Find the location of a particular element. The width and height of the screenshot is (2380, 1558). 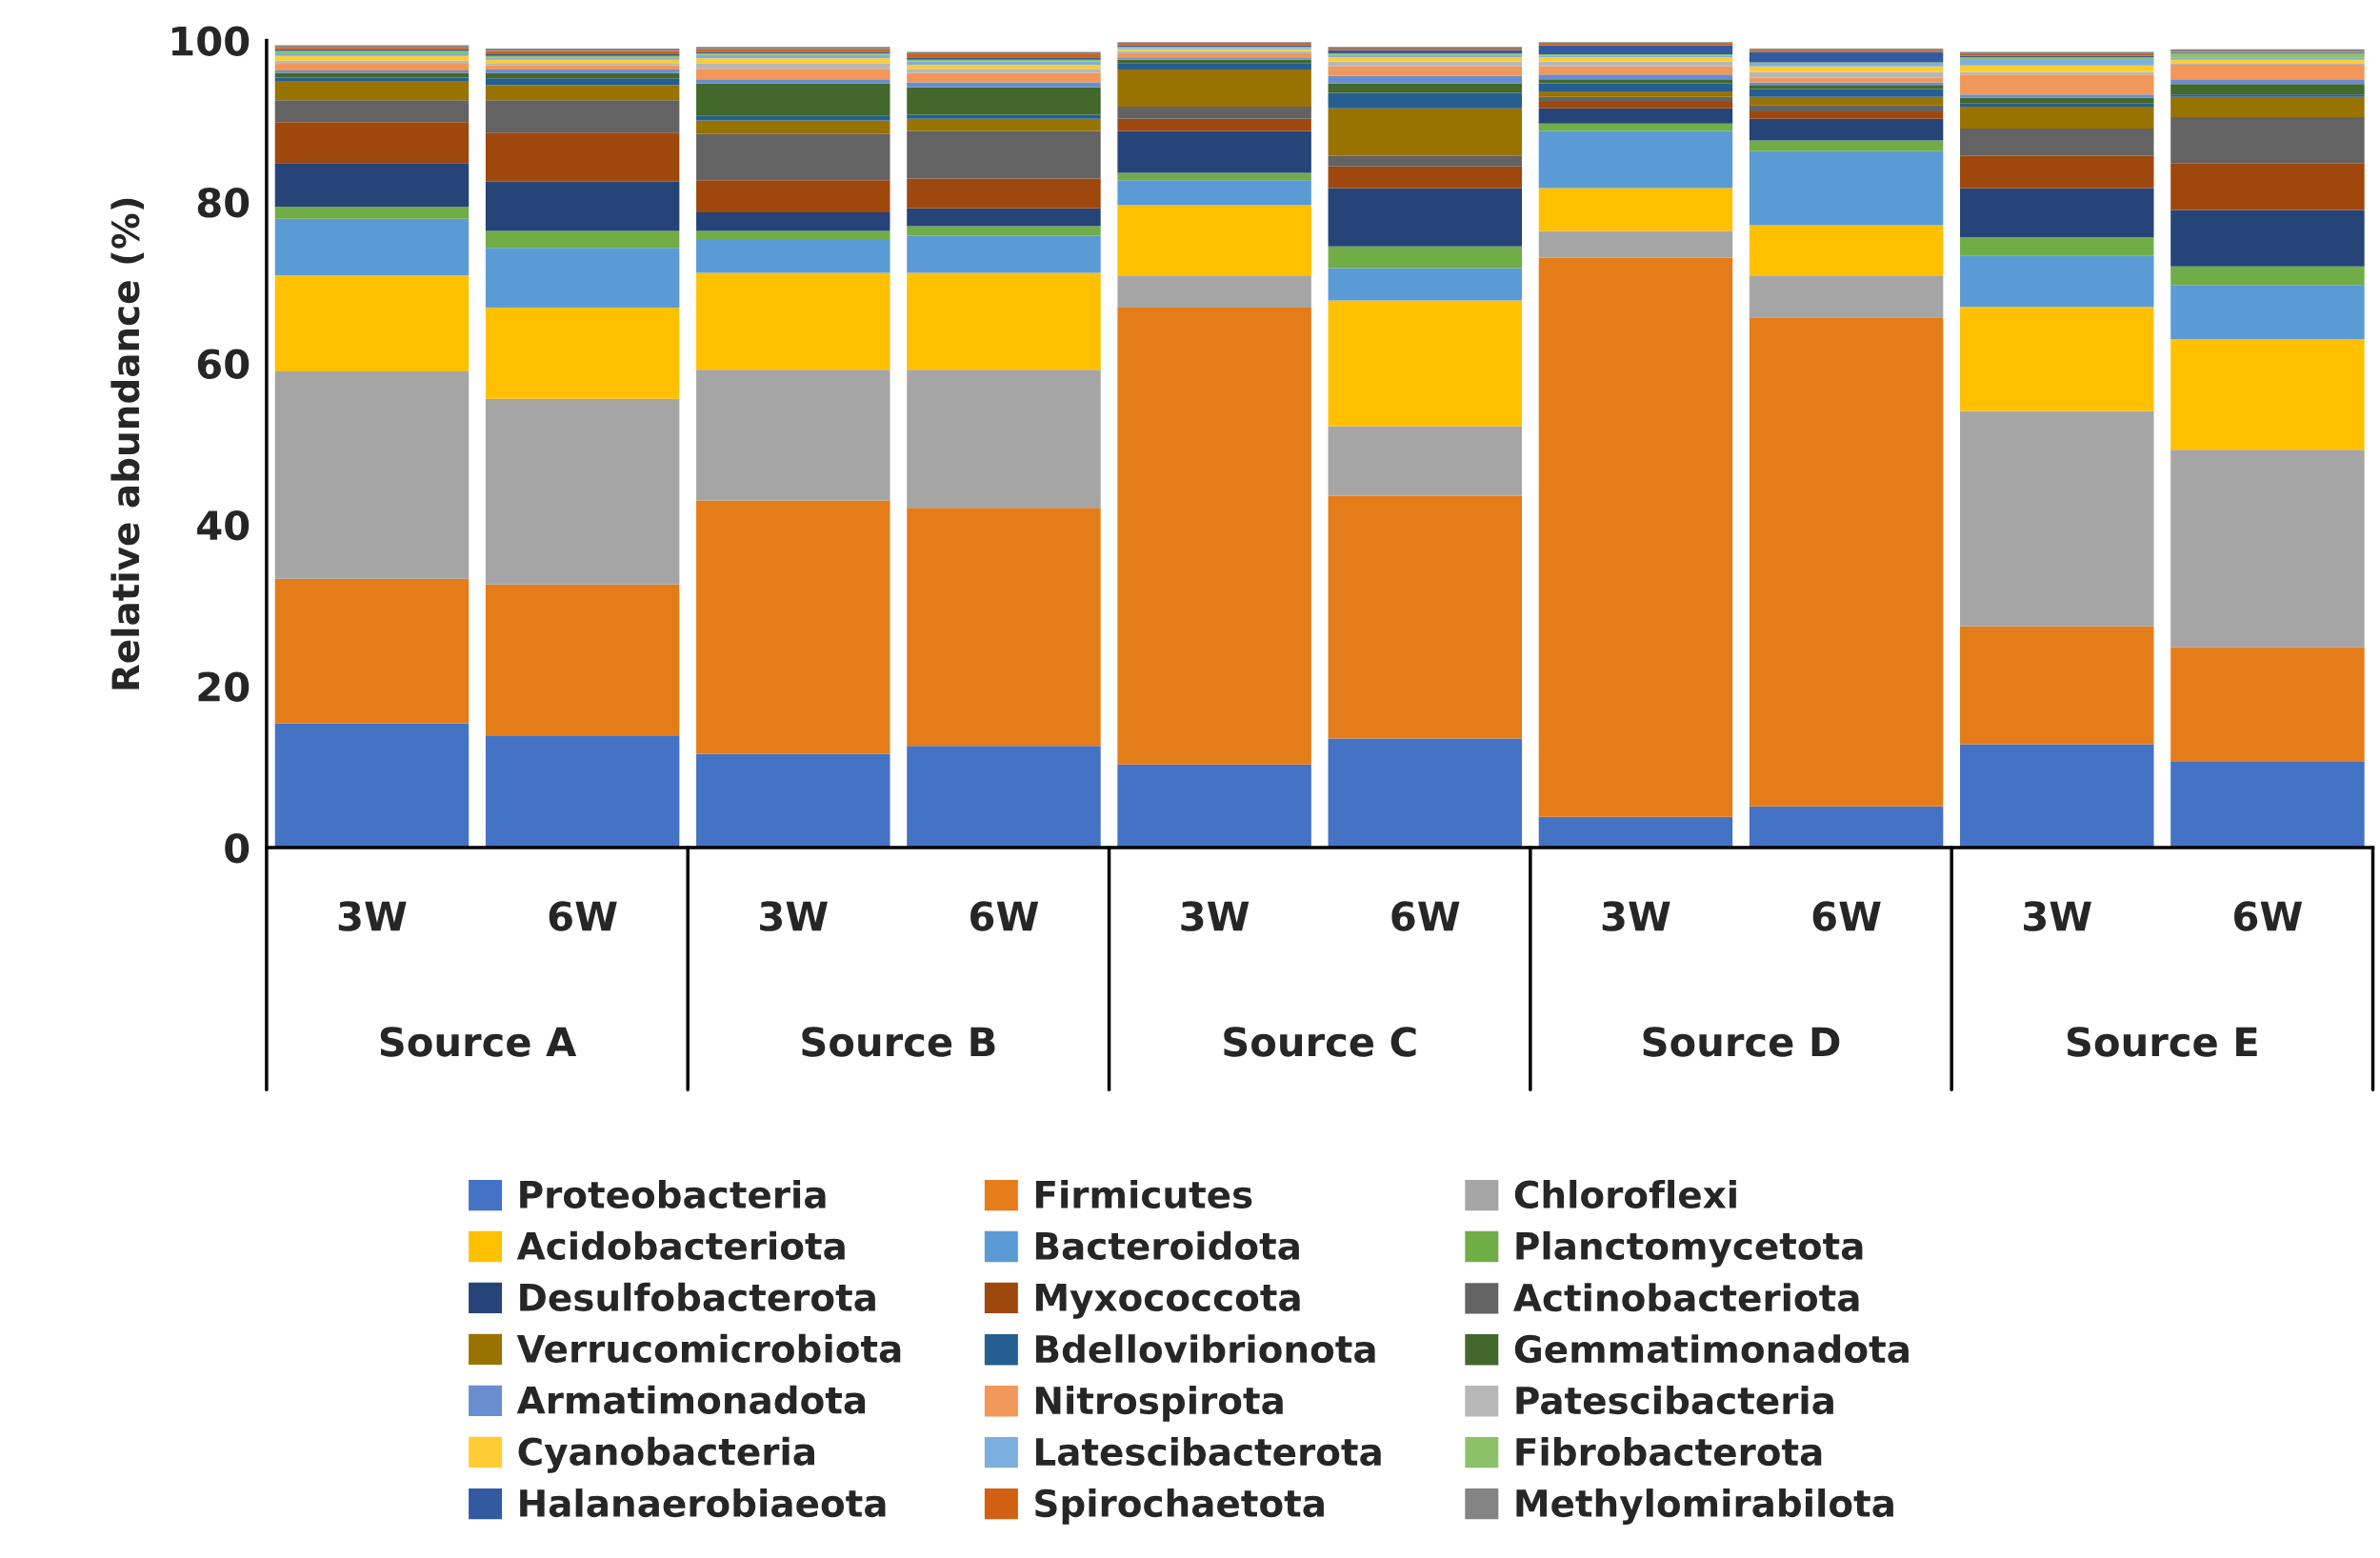

legend-label: Bacteroidota is located at coordinates (1167, 1245).